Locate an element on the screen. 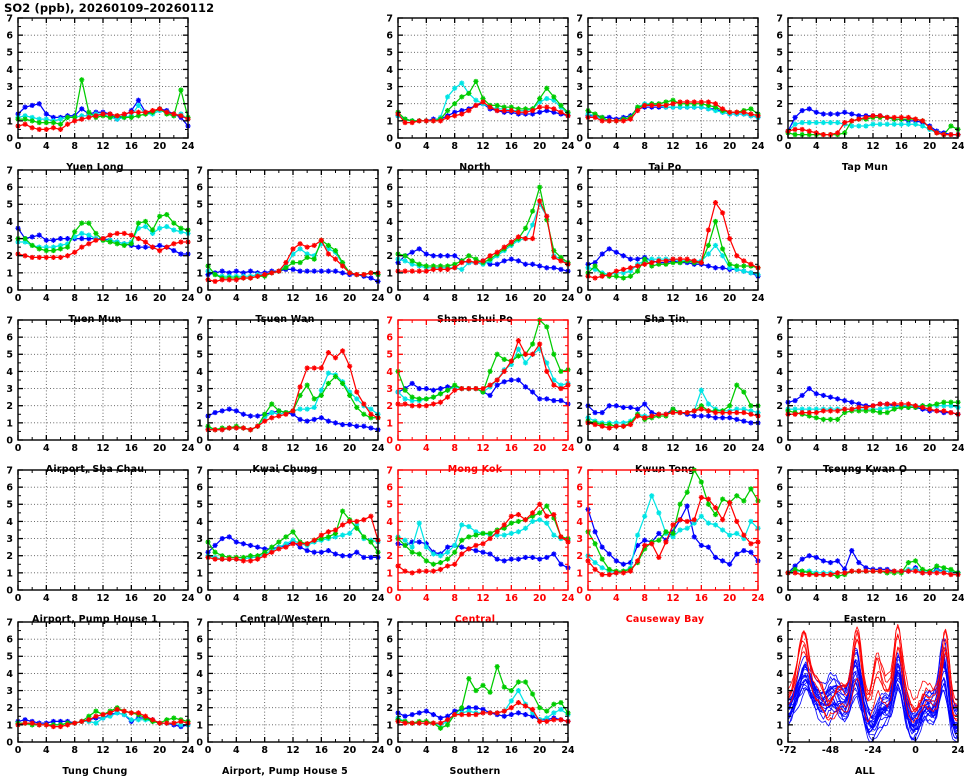 This screenshot has width=965, height=777. svg-text: 3 is located at coordinates (779, 539).